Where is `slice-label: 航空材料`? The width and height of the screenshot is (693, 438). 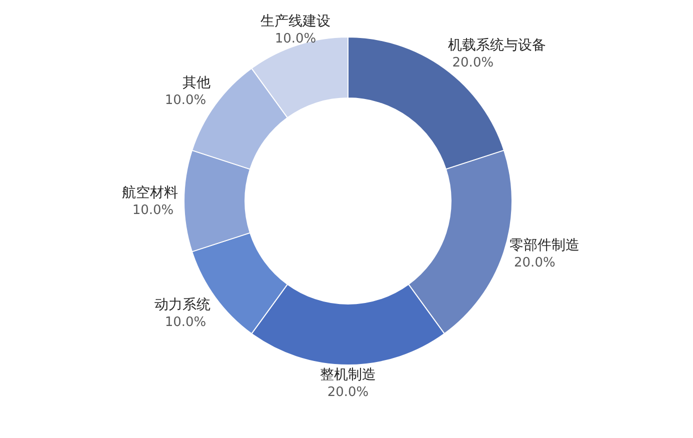 slice-label: 航空材料 is located at coordinates (150, 193).